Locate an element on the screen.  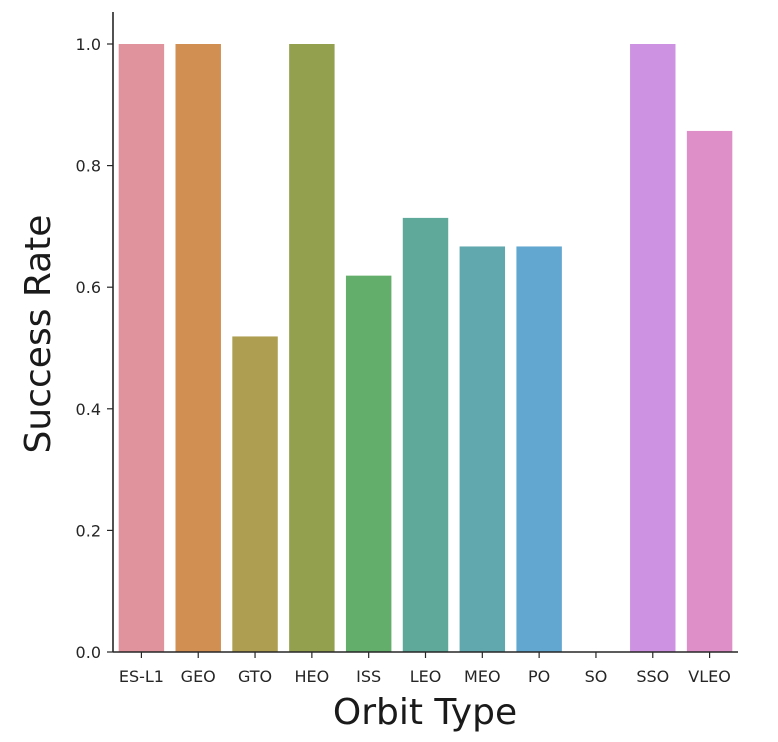
y-tick-label: 0.0 is located at coordinates (88, 652).